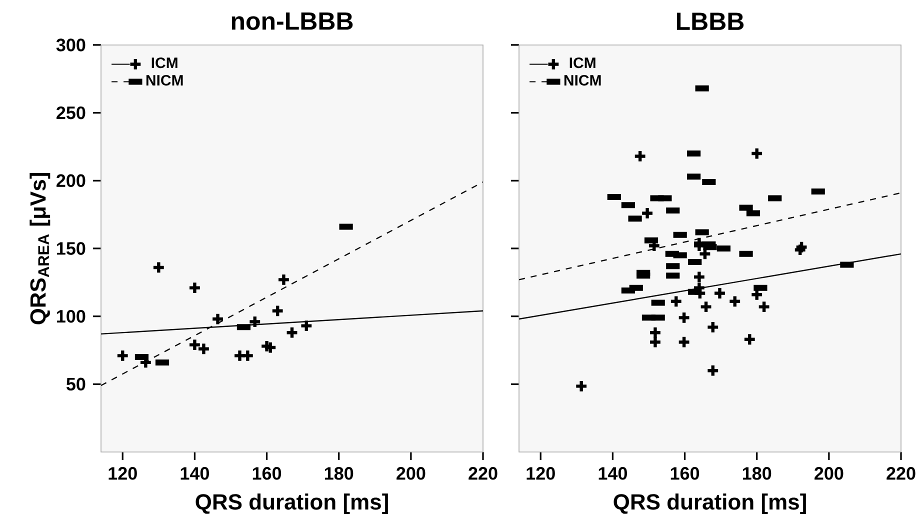  What do you see at coordinates (71, 45) in the screenshot?
I see `y-tick-label: 300` at bounding box center [71, 45].